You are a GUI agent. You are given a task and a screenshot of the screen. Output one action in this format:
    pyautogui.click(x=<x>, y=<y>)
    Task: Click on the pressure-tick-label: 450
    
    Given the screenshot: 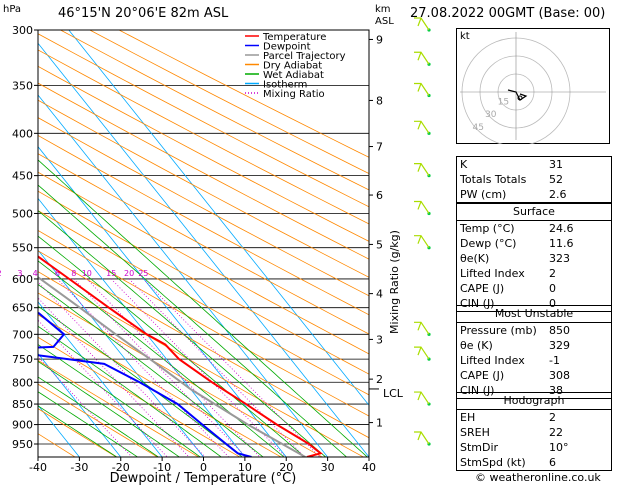 What is the action you would take?
    pyautogui.click(x=22, y=176)
    